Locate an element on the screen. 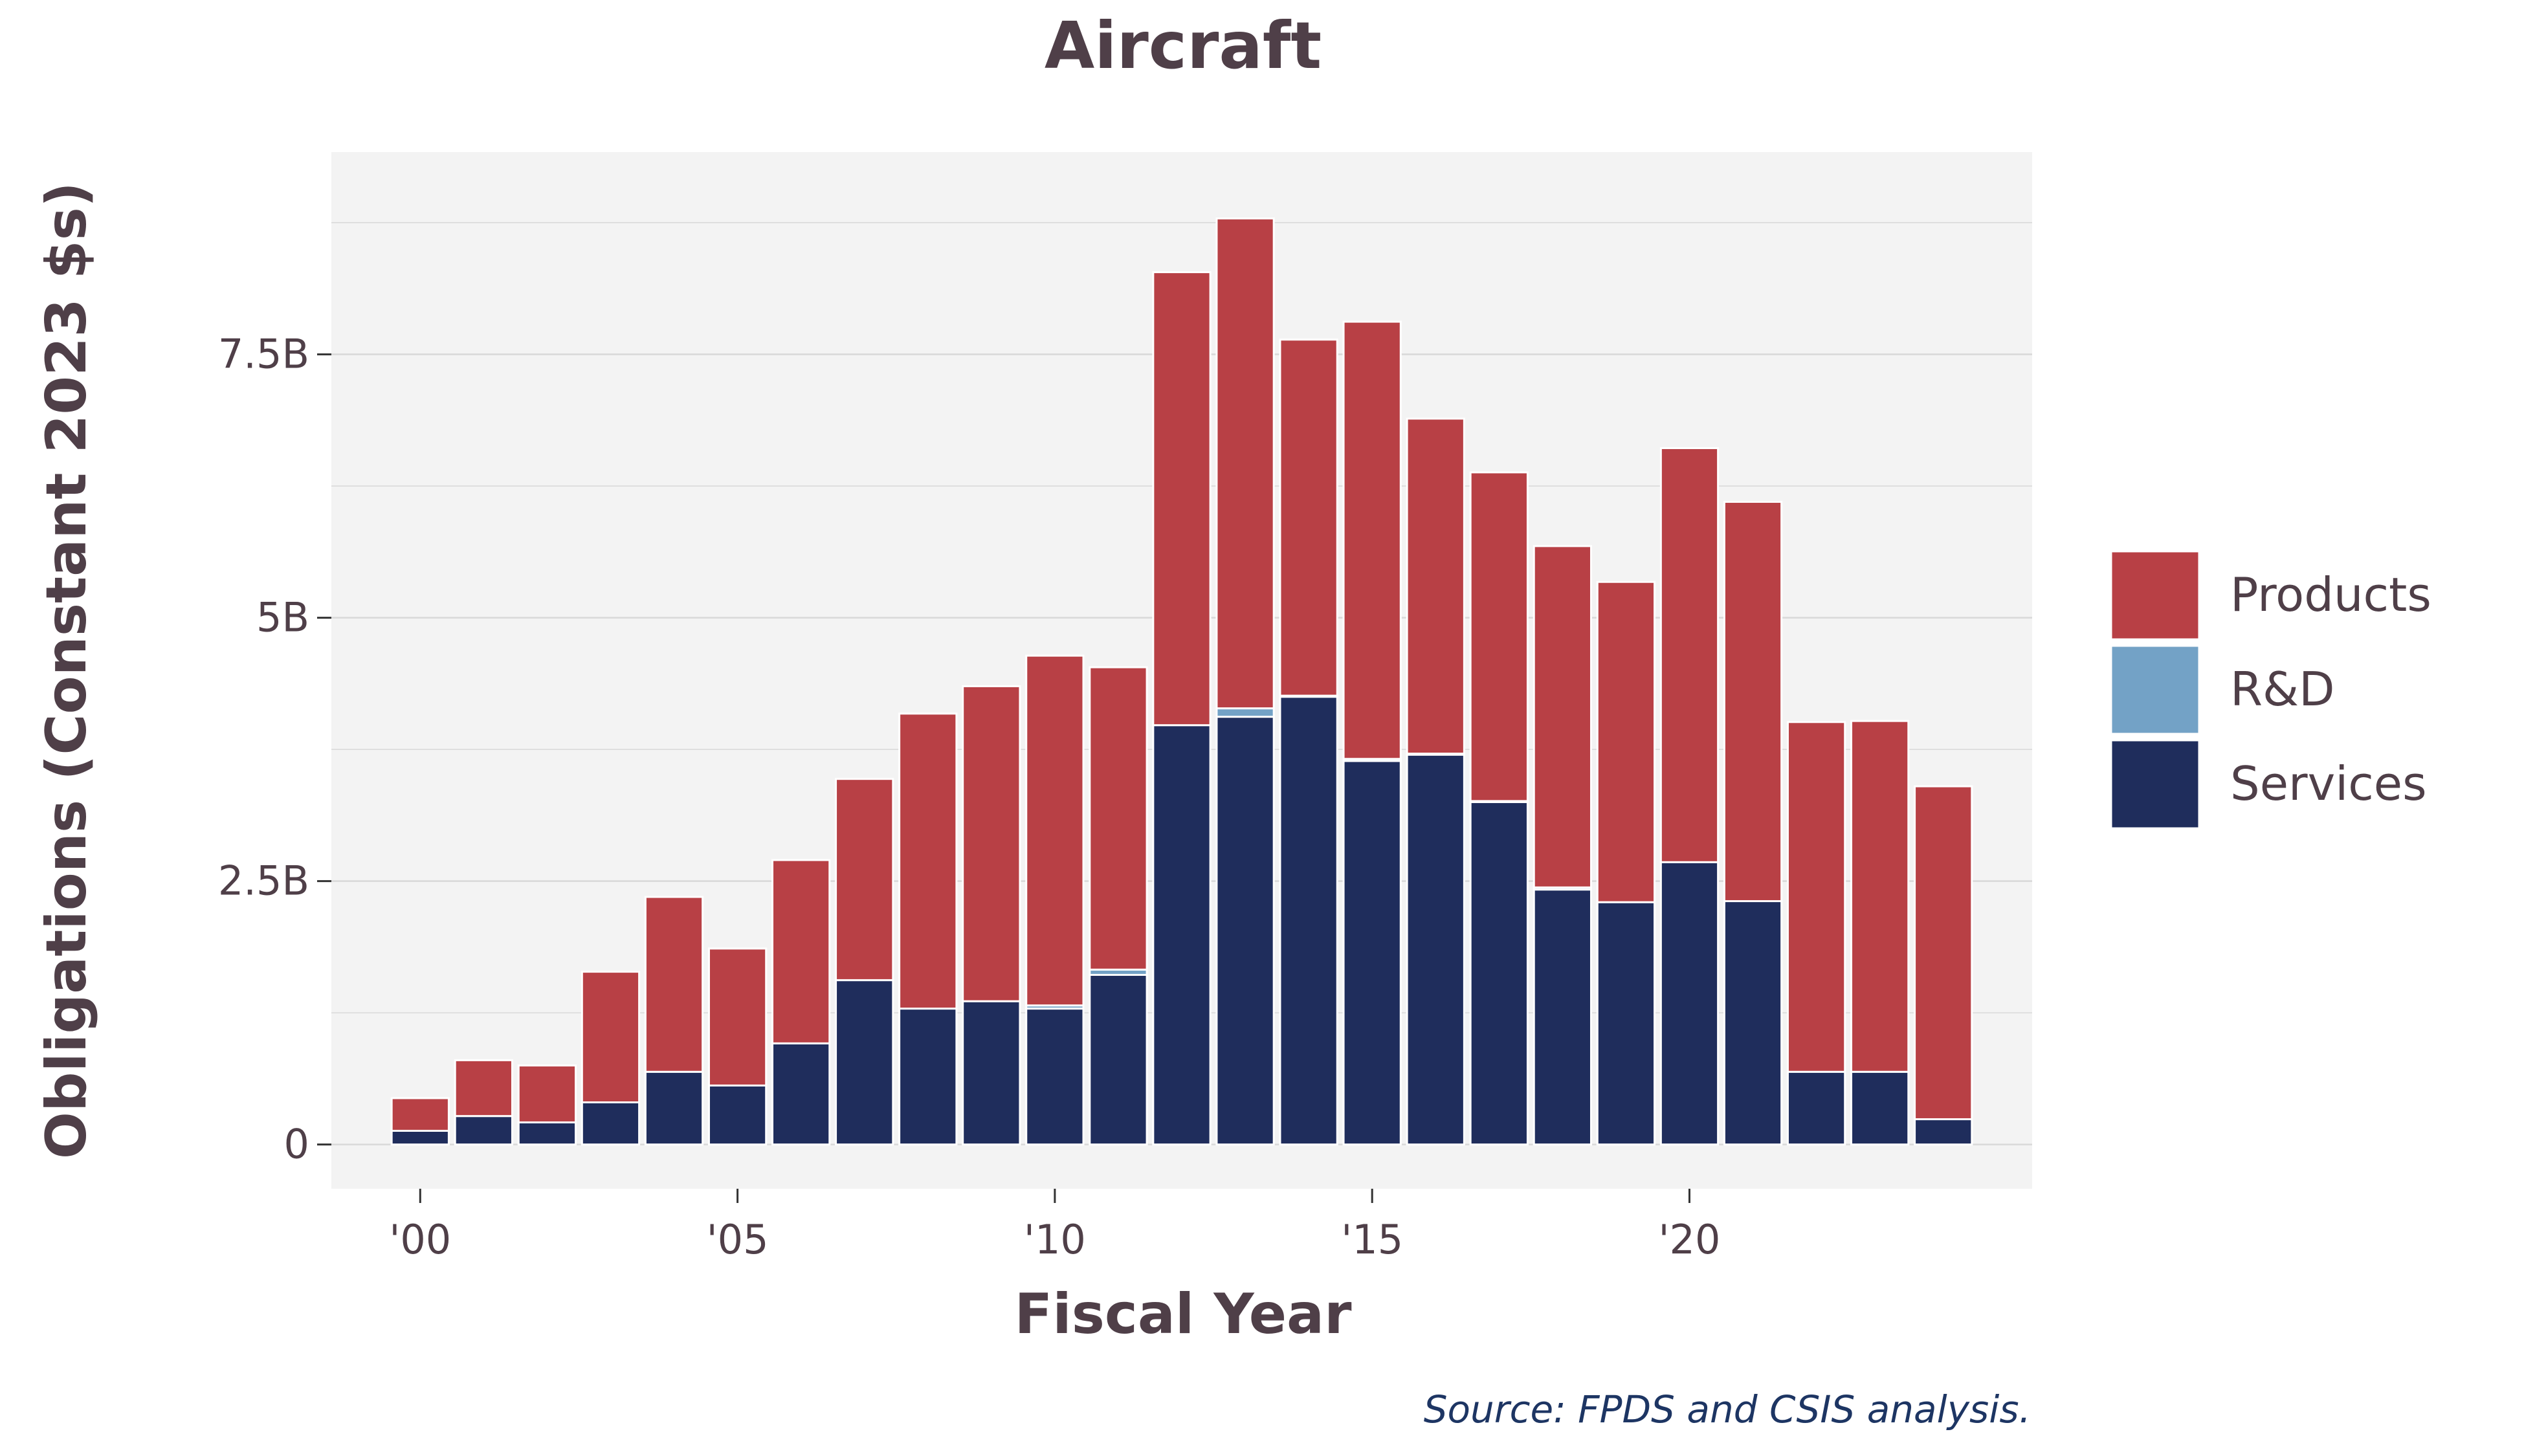  x-axis-title: Fiscal Year is located at coordinates (1184, 1314).